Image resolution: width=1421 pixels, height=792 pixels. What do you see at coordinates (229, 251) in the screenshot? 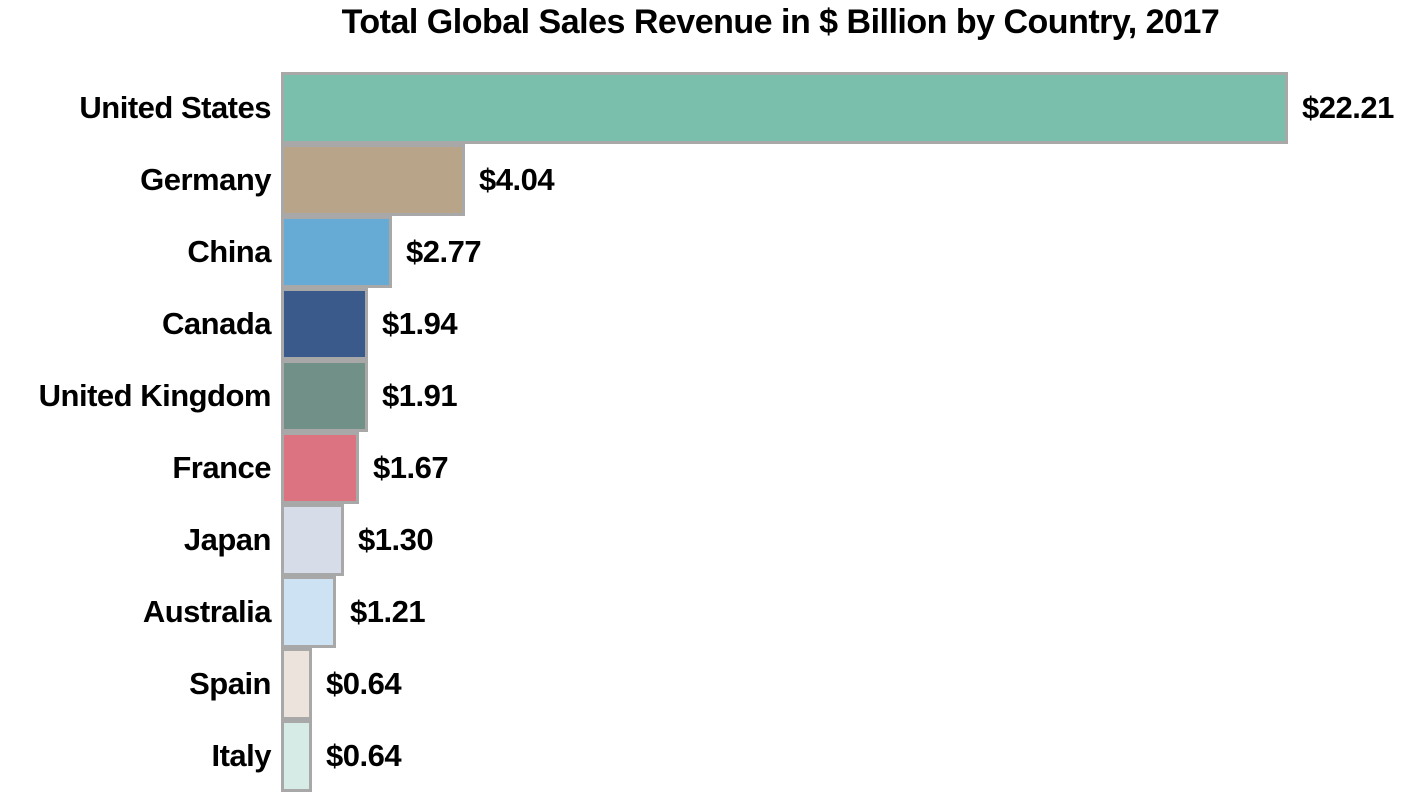
I see `category-label: China` at bounding box center [229, 251].